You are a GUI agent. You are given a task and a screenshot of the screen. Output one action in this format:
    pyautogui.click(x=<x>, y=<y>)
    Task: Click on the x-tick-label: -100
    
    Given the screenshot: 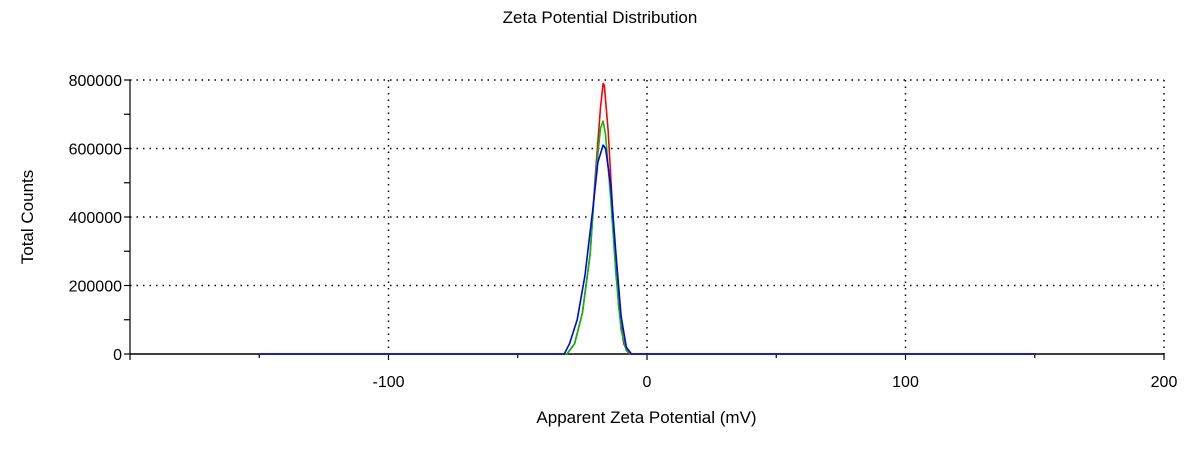 What is the action you would take?
    pyautogui.click(x=388, y=382)
    